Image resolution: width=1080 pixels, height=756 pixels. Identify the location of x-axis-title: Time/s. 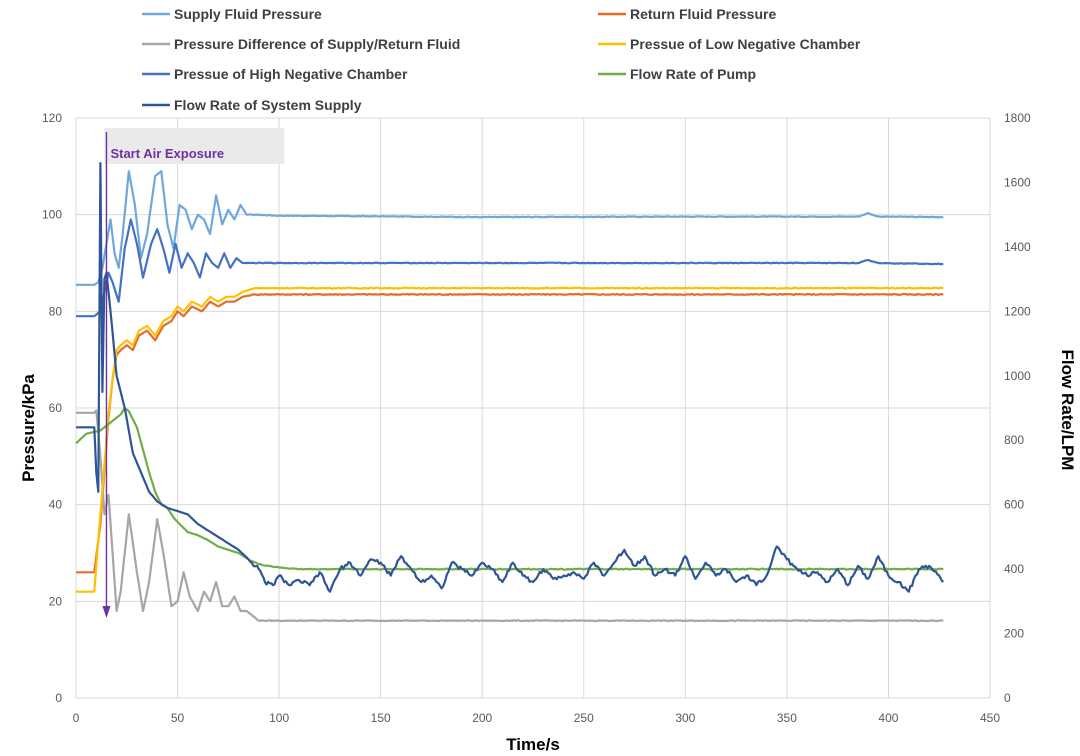
(533, 744).